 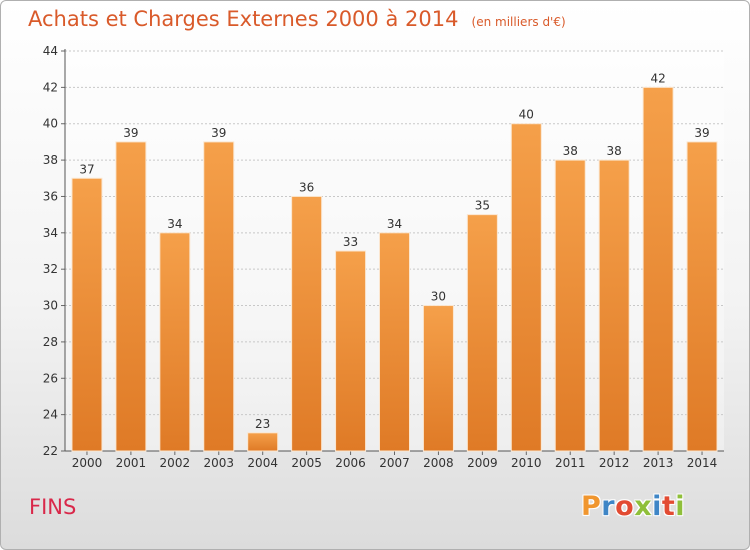 What do you see at coordinates (438, 378) in the screenshot?
I see `bar-2008` at bounding box center [438, 378].